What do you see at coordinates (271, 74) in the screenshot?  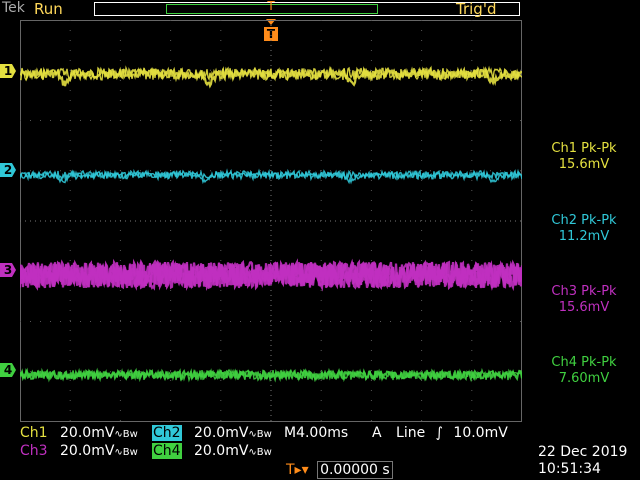 I see `ch1-trace-noise` at bounding box center [271, 74].